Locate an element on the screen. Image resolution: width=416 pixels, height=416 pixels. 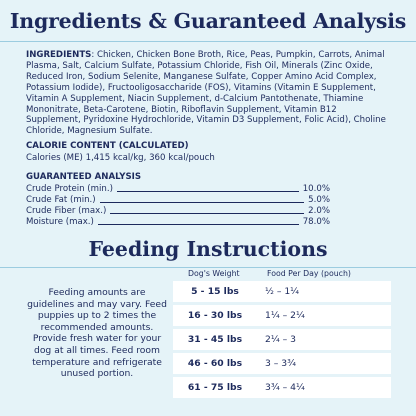
weight-column-header: Dog's Weight is located at coordinates (214, 273).